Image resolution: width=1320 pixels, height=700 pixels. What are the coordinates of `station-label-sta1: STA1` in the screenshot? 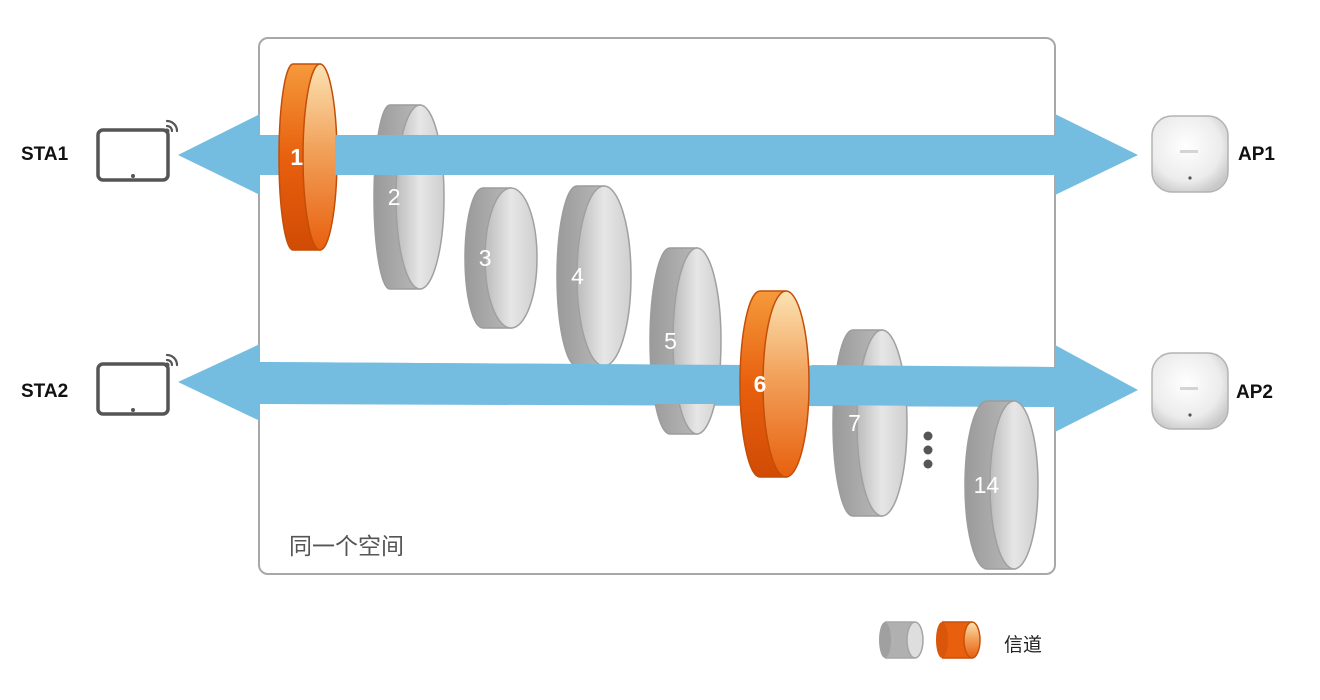 It's located at (45, 154).